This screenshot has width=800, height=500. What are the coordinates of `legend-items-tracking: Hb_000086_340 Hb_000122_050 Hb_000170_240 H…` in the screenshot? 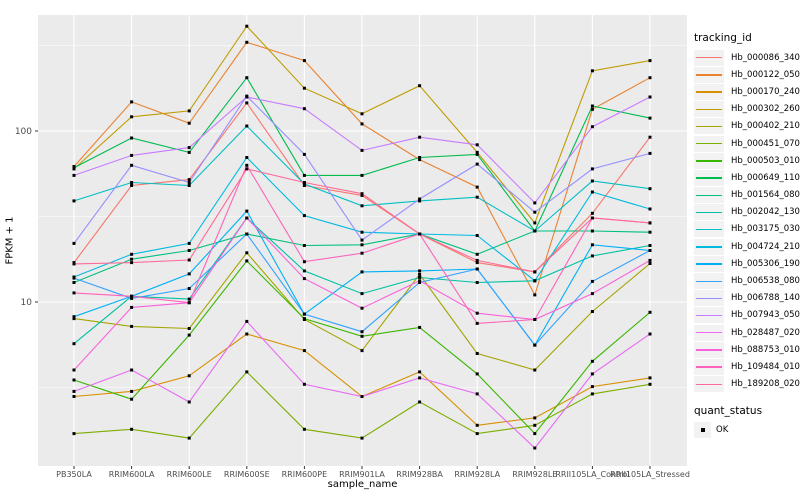 It's located at (747, 221).